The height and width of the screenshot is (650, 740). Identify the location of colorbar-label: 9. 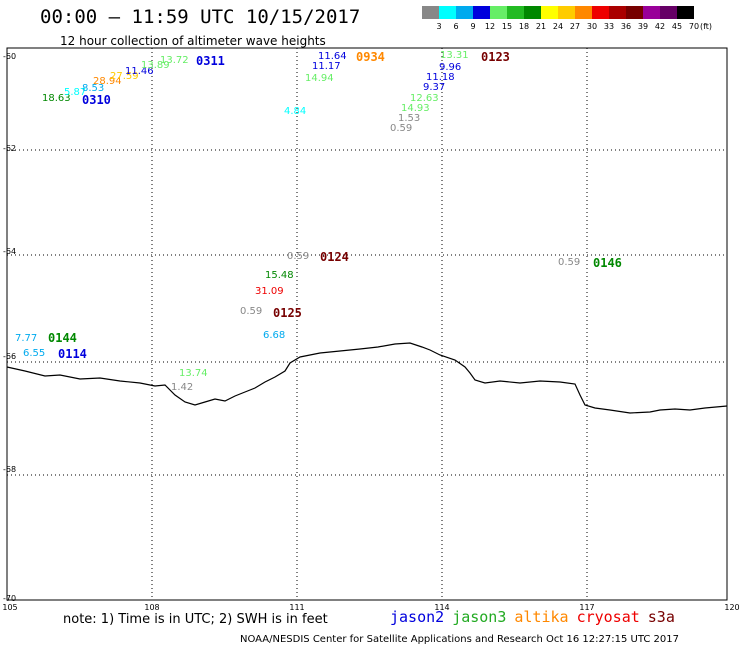
(473, 26).